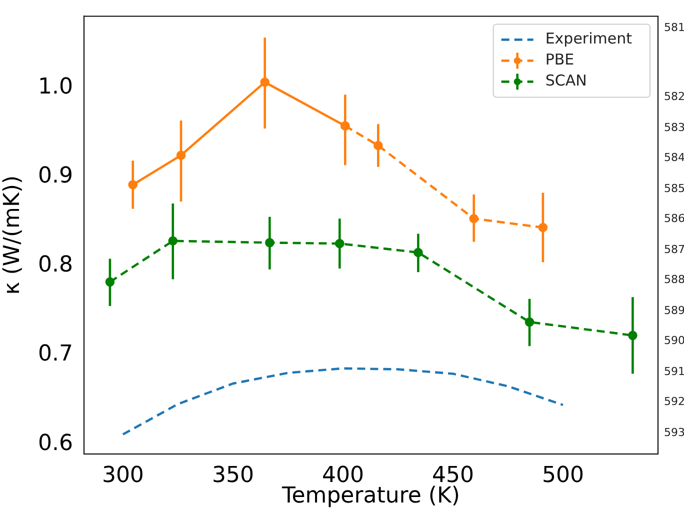  Describe the element at coordinates (674, 279) in the screenshot. I see `text: 588` at that location.